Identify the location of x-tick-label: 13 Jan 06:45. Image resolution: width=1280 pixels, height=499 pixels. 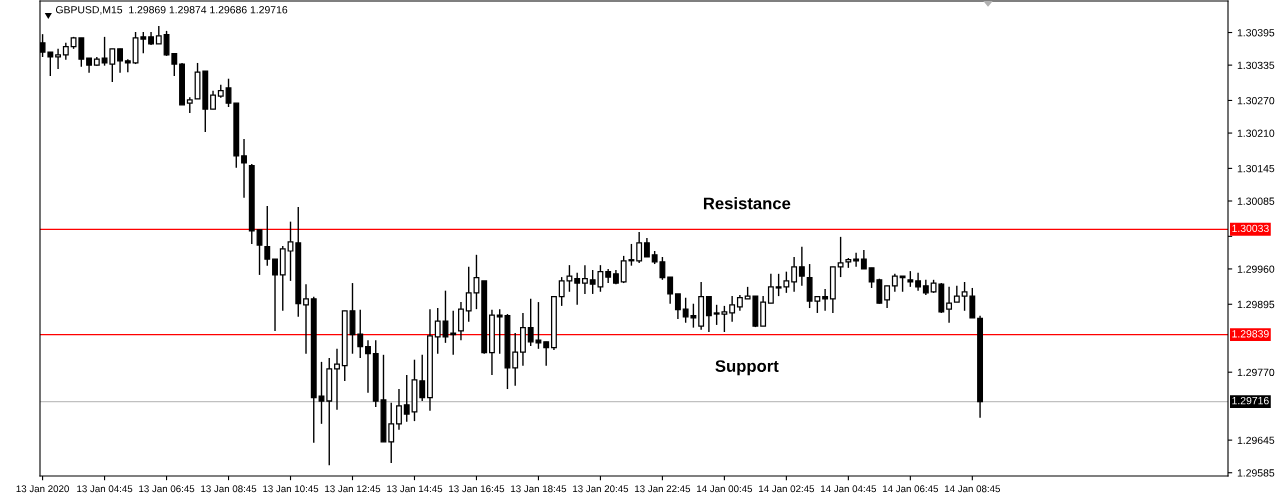
(167, 489).